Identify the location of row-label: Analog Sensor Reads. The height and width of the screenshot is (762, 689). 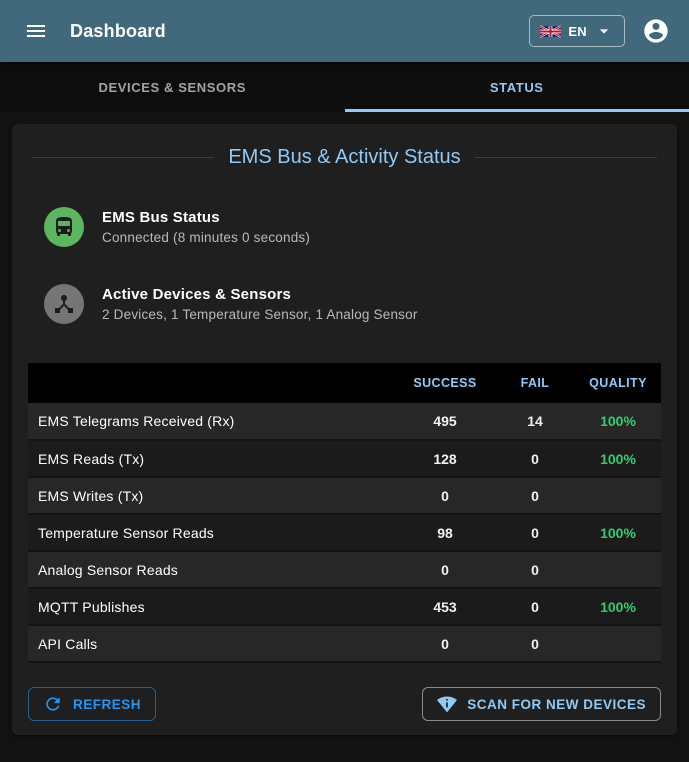
(211, 570).